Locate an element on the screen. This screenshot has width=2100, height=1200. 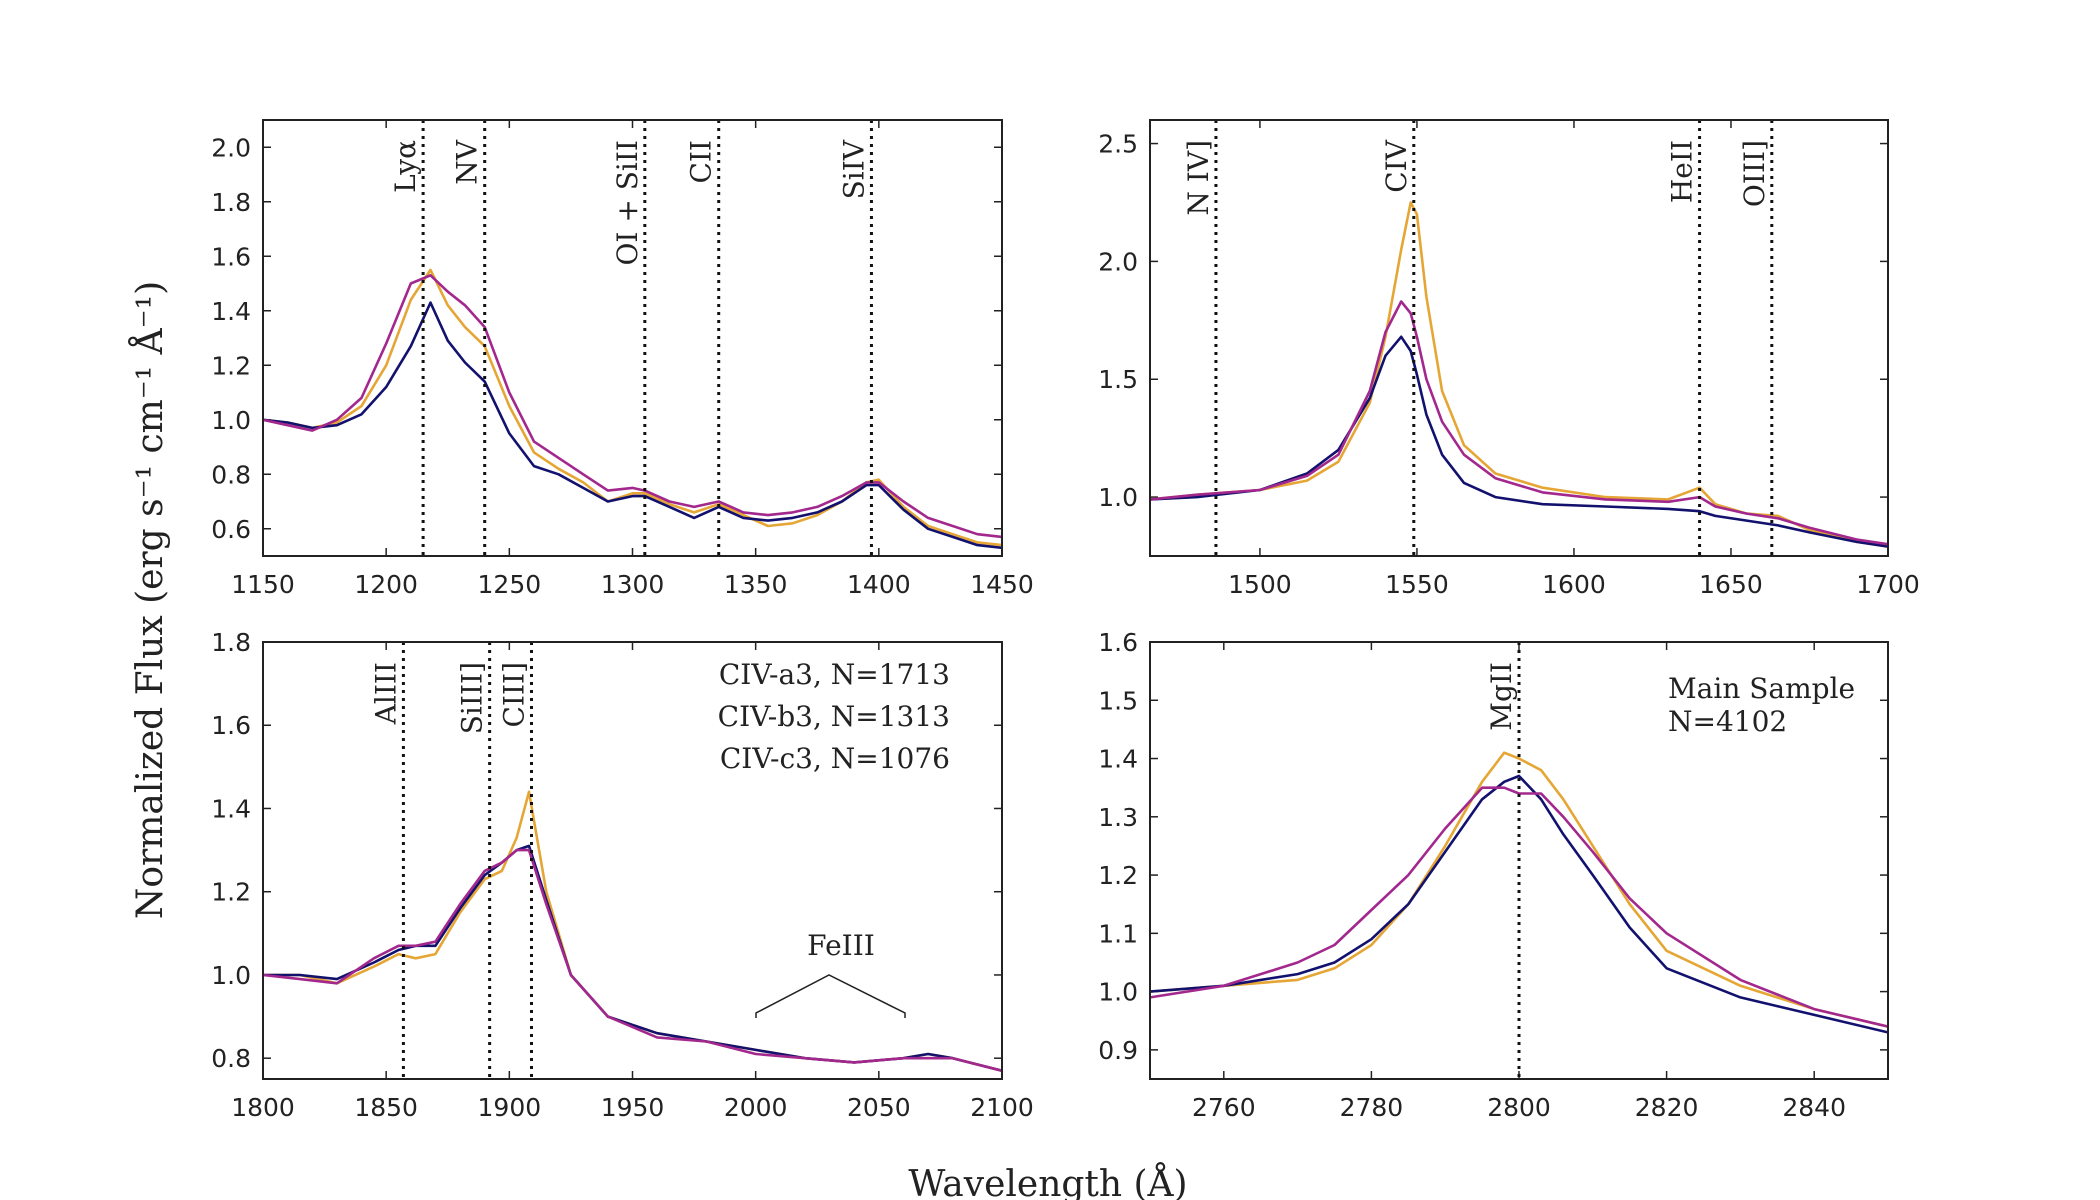
bottom-left-frame is located at coordinates (632, 860).